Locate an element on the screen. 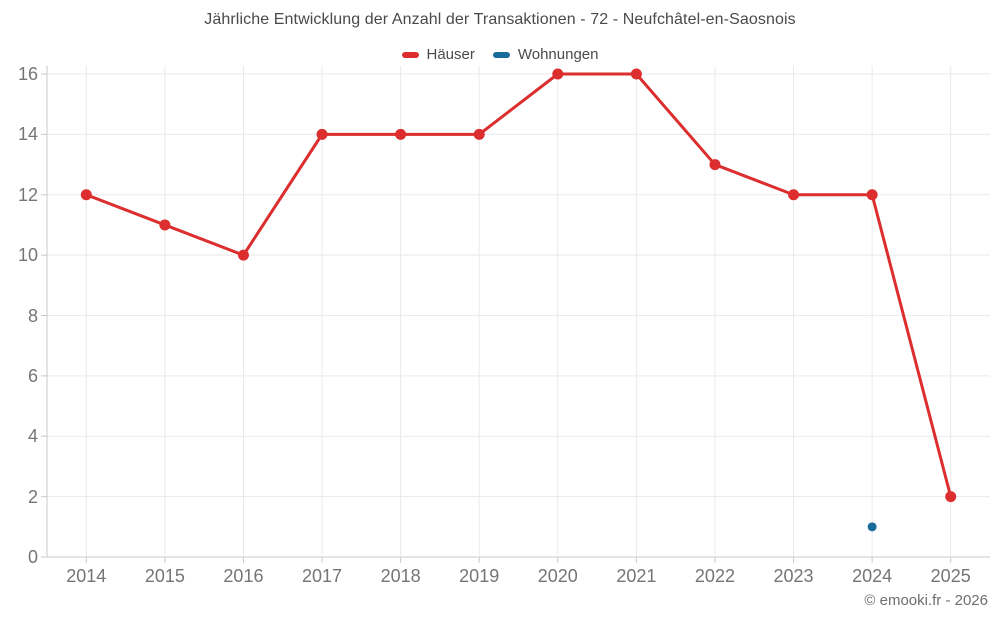  y-axis-label: 16 is located at coordinates (27, 74).